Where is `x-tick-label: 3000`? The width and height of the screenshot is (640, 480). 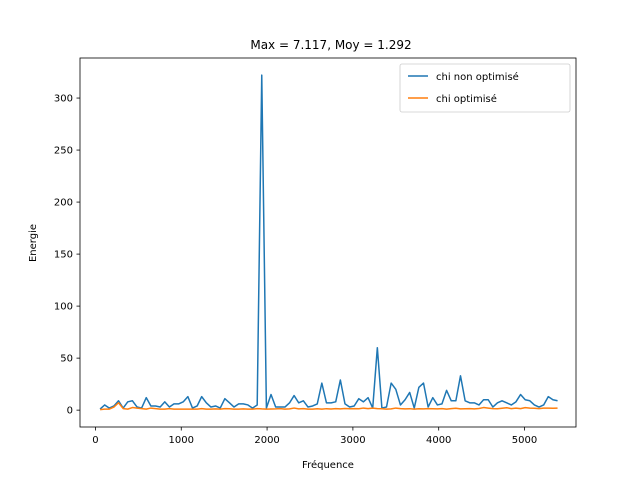
x-tick-label: 3000 is located at coordinates (352, 440).